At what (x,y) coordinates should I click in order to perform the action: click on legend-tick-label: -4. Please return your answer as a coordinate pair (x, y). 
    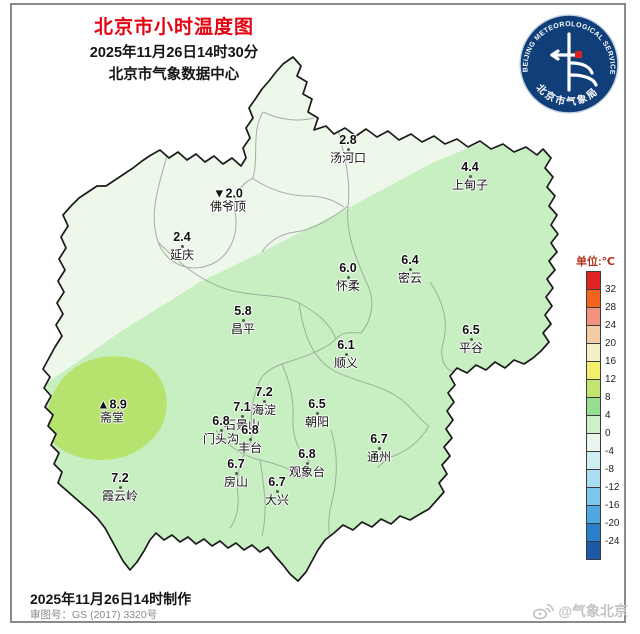
    Looking at the image, I should click on (609, 451).